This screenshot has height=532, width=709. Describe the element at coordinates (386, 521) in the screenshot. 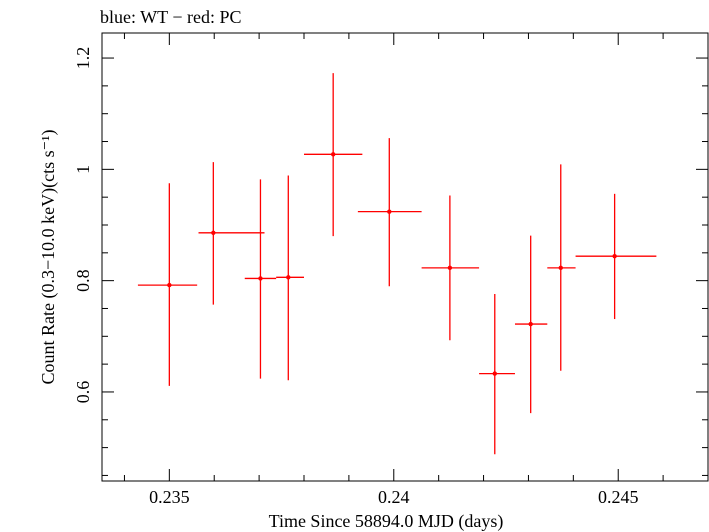

I see `x-axis-label: Time Since 58894.0 MJD (days)` at that location.